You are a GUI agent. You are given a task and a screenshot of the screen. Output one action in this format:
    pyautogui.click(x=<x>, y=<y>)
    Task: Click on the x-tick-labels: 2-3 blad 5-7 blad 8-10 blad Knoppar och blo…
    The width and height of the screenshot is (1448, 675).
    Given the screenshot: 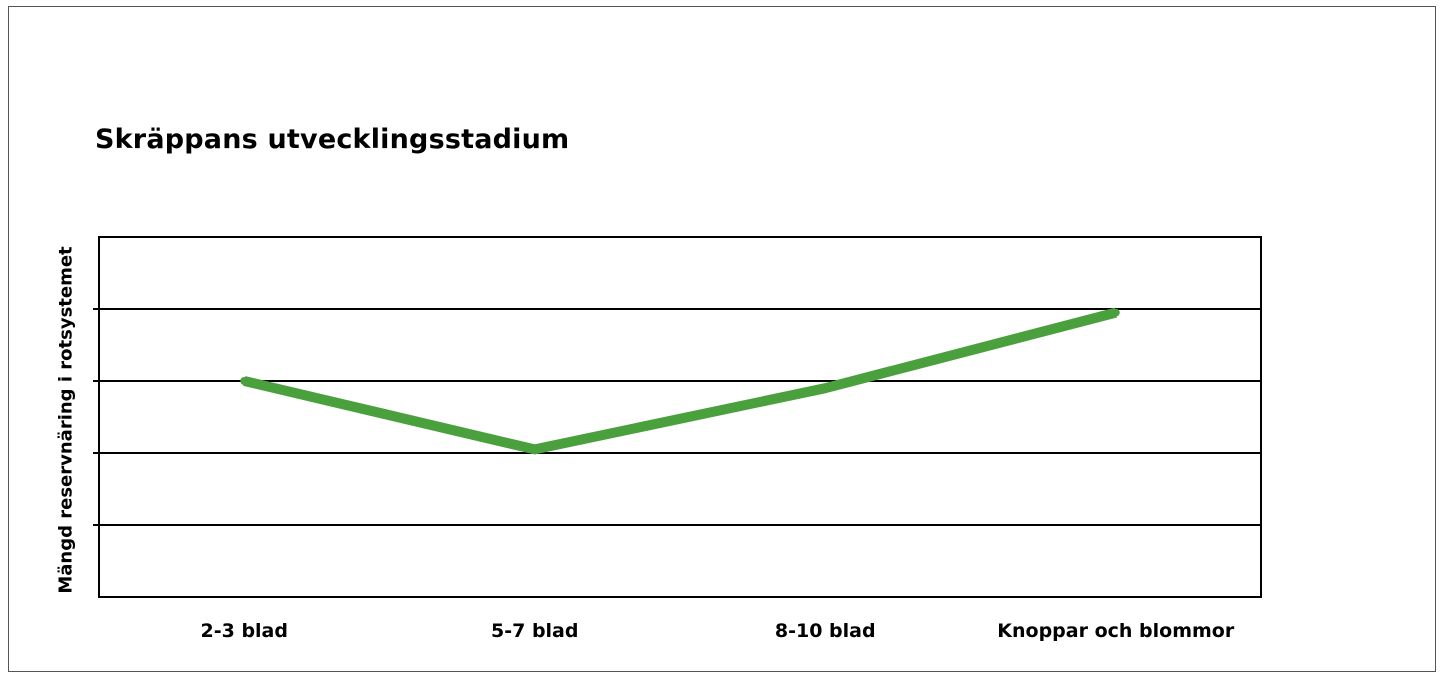 What is the action you would take?
    pyautogui.click(x=718, y=631)
    